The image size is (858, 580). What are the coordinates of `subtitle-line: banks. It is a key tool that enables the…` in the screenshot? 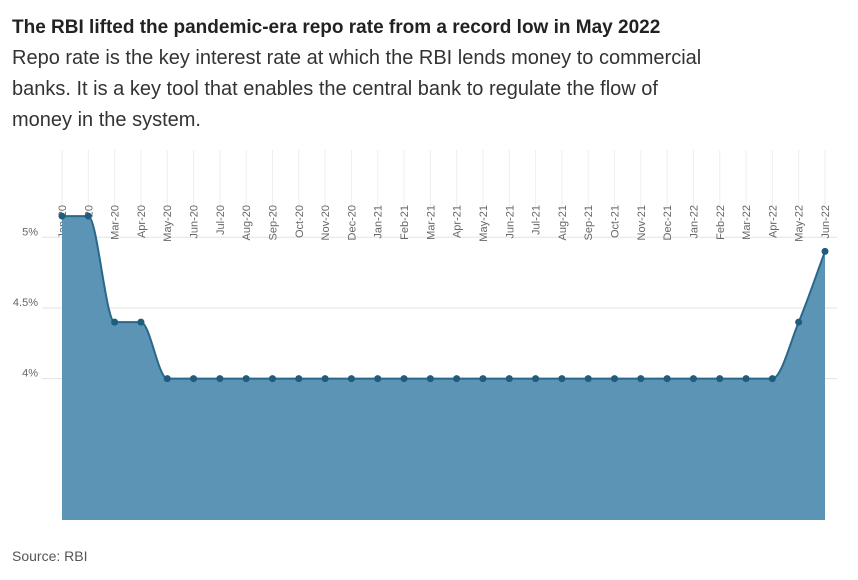 It's located at (335, 89).